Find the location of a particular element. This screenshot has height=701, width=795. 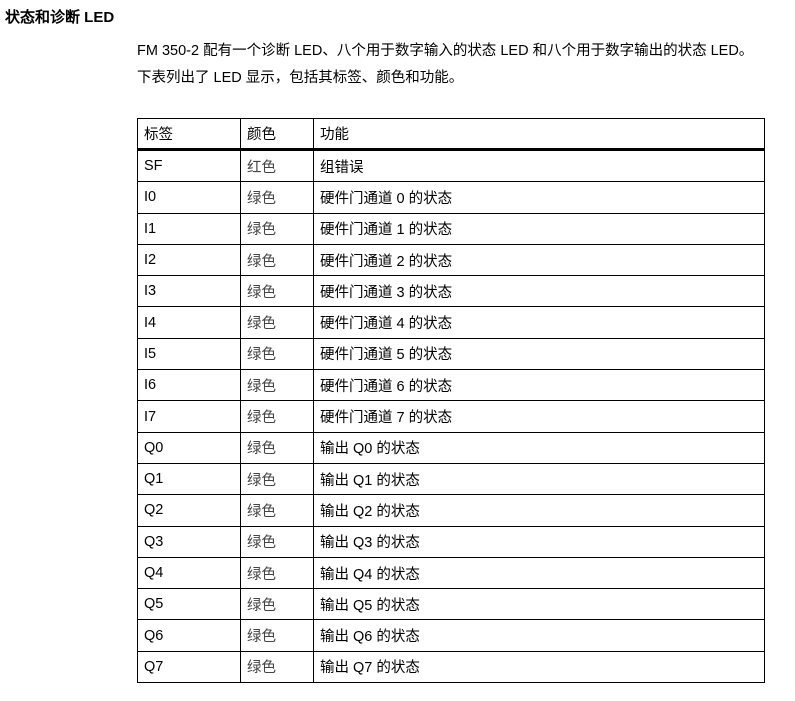

section-heading: 状态和诊断 LED is located at coordinates (60, 17).